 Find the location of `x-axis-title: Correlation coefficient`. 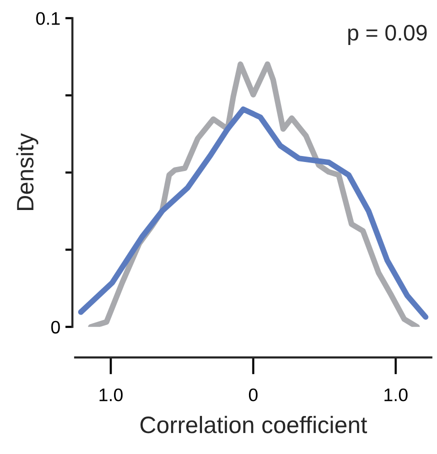

x-axis-title: Correlation coefficient is located at coordinates (254, 425).